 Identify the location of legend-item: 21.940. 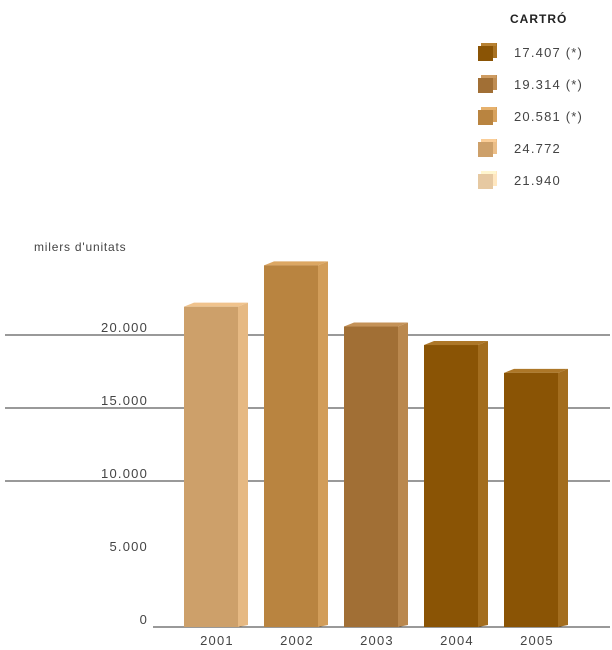
(519, 180).